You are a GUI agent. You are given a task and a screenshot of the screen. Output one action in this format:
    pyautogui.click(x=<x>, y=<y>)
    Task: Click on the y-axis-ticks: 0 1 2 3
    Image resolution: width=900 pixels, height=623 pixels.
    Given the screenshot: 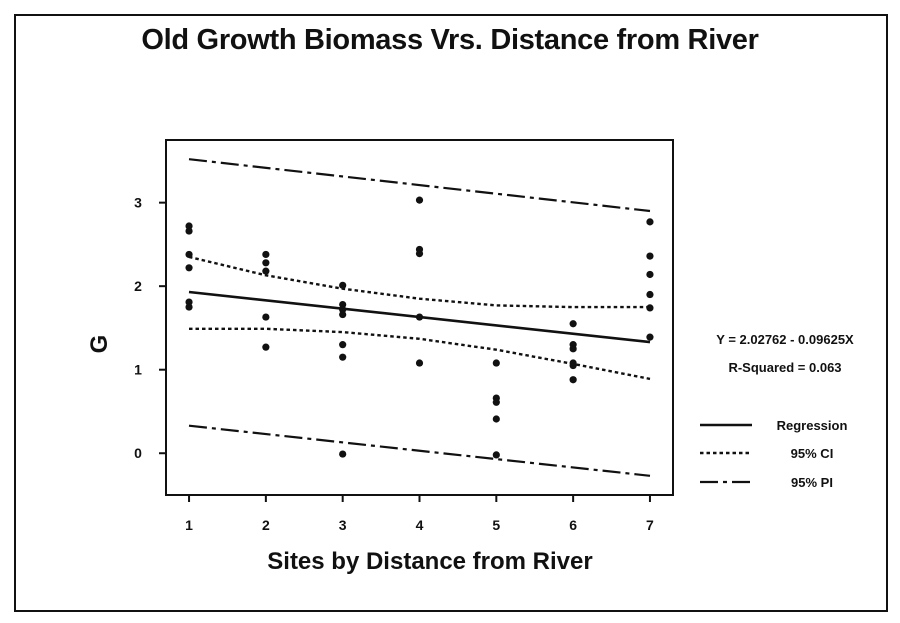 What is the action you would take?
    pyautogui.click(x=150, y=328)
    